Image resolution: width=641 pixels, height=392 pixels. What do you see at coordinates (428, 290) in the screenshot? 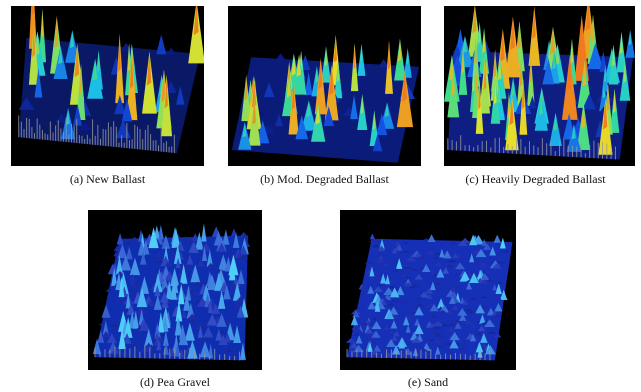
I see `panel-e-sand-image` at bounding box center [428, 290].